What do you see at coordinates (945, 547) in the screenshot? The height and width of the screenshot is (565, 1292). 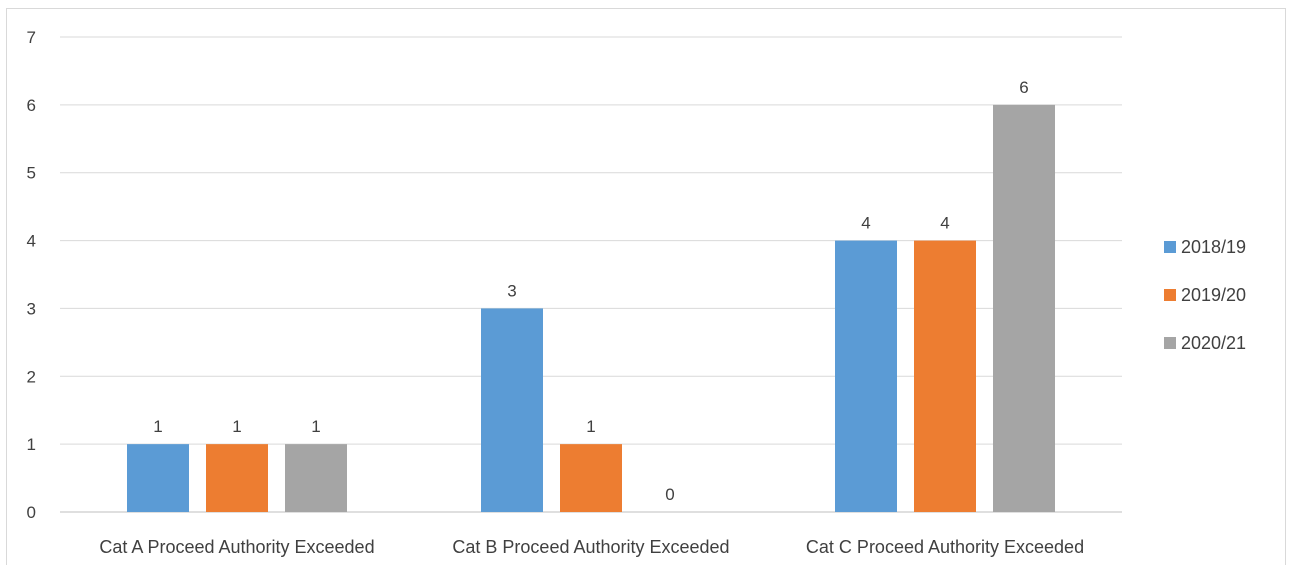 I see `x-category-label: Cat C Proceed Authority Exceeded` at bounding box center [945, 547].